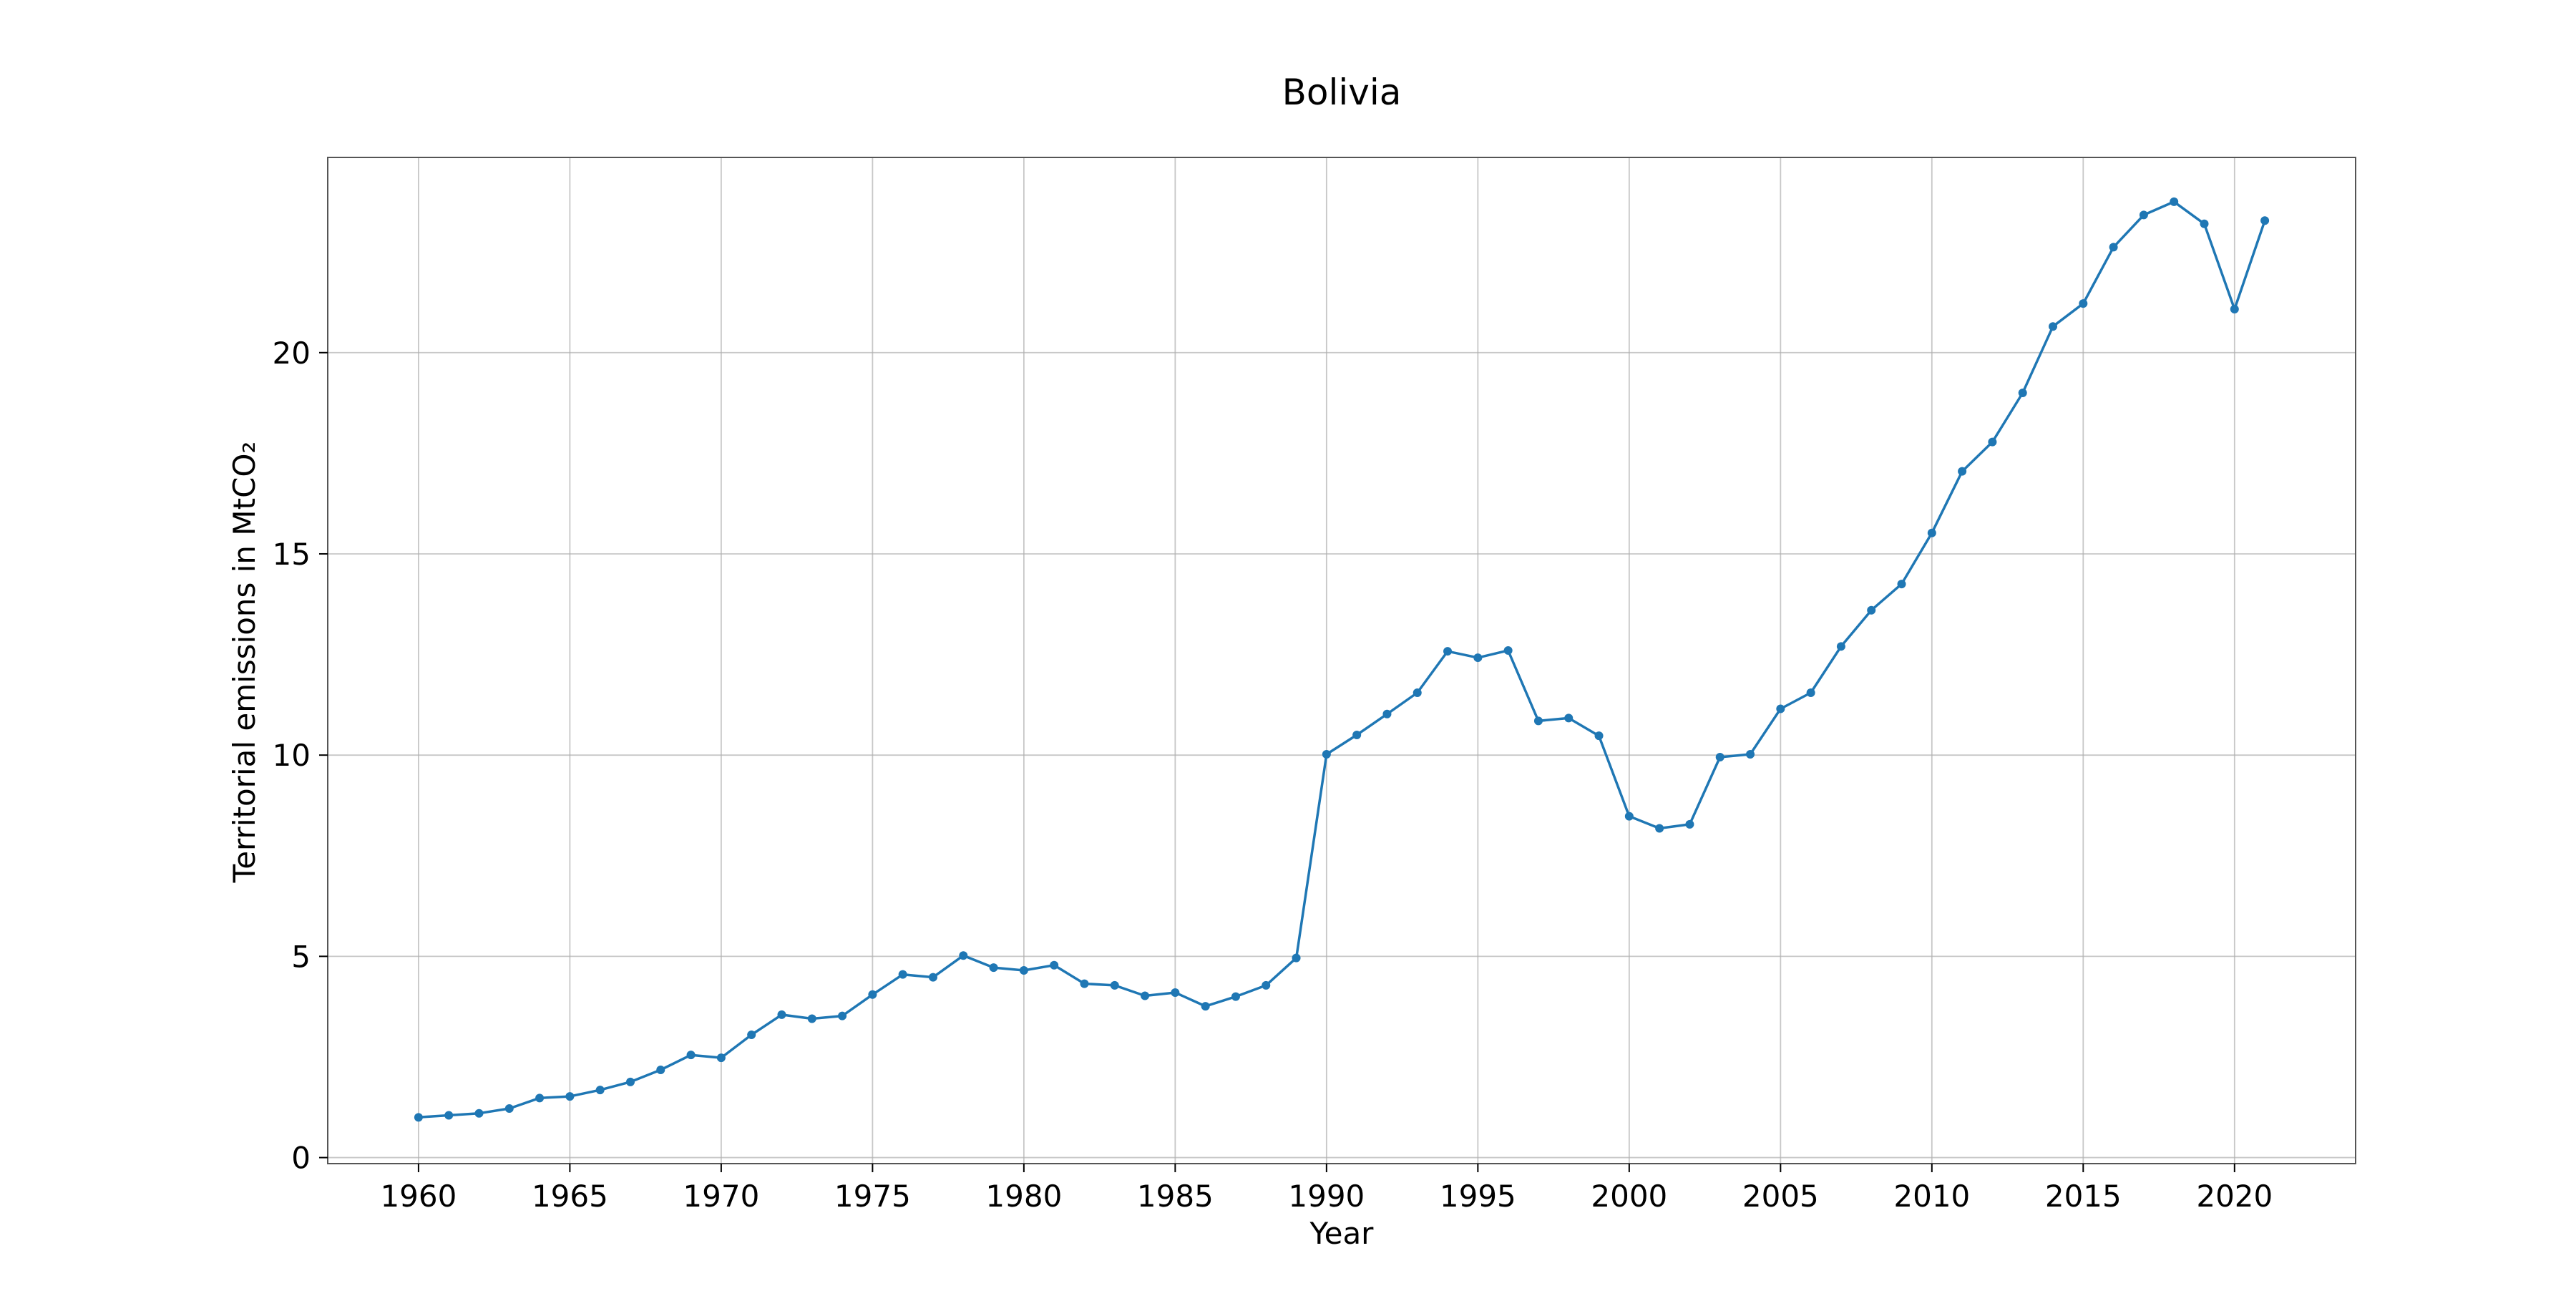  What do you see at coordinates (570, 1196) in the screenshot?
I see `x-tick-label: 1965` at bounding box center [570, 1196].